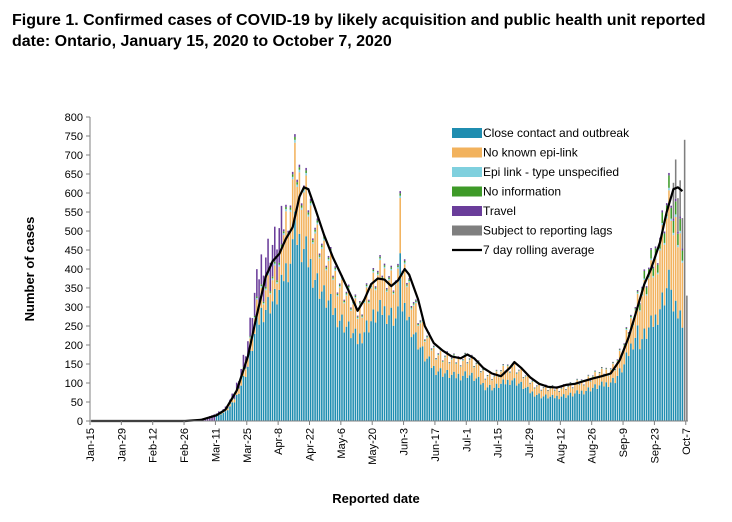 This screenshot has height=522, width=732. I want to click on x-tick-label: Feb-12, so click(154, 445).